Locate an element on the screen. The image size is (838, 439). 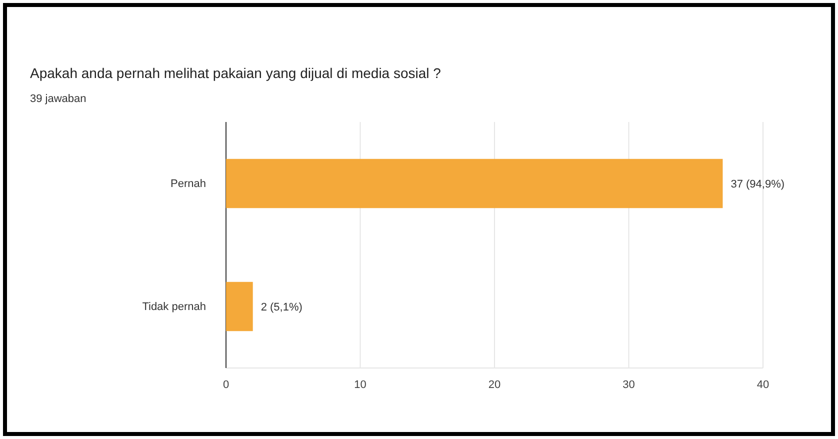
x-tick-label: 20 is located at coordinates (494, 384).